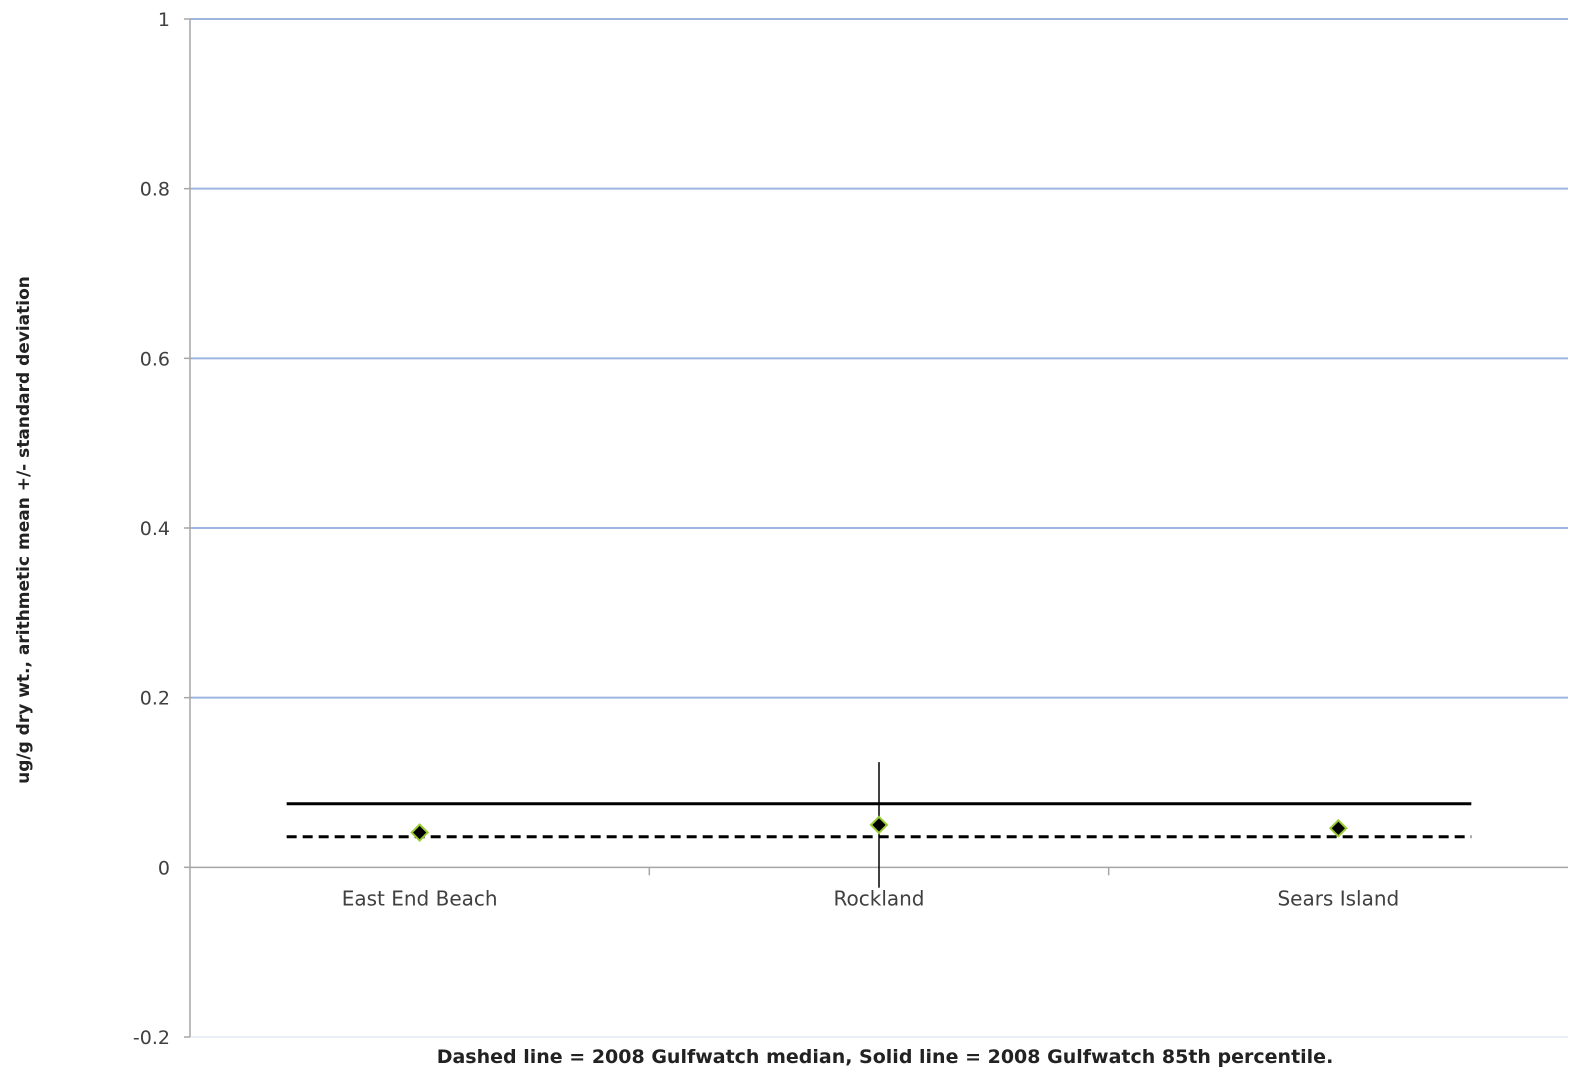 This screenshot has width=1591, height=1085. I want to click on y-tick-label: 1, so click(164, 20).